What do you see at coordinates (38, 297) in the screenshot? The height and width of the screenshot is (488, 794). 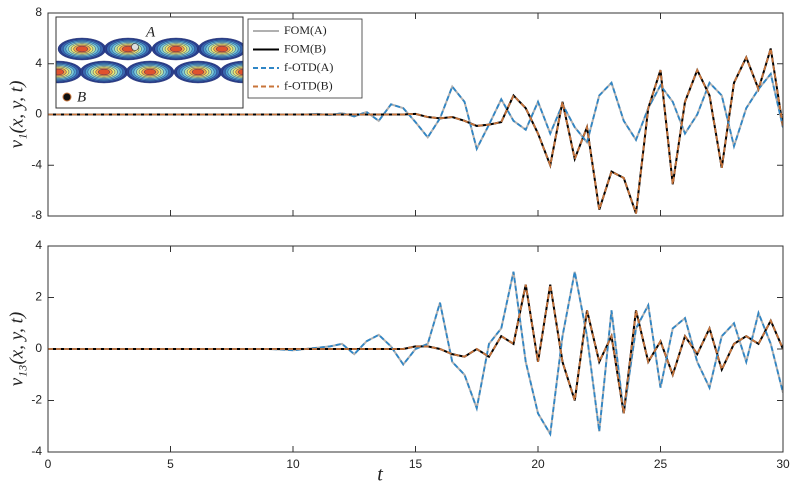 I see `y-tick-label: 2` at bounding box center [38, 297].